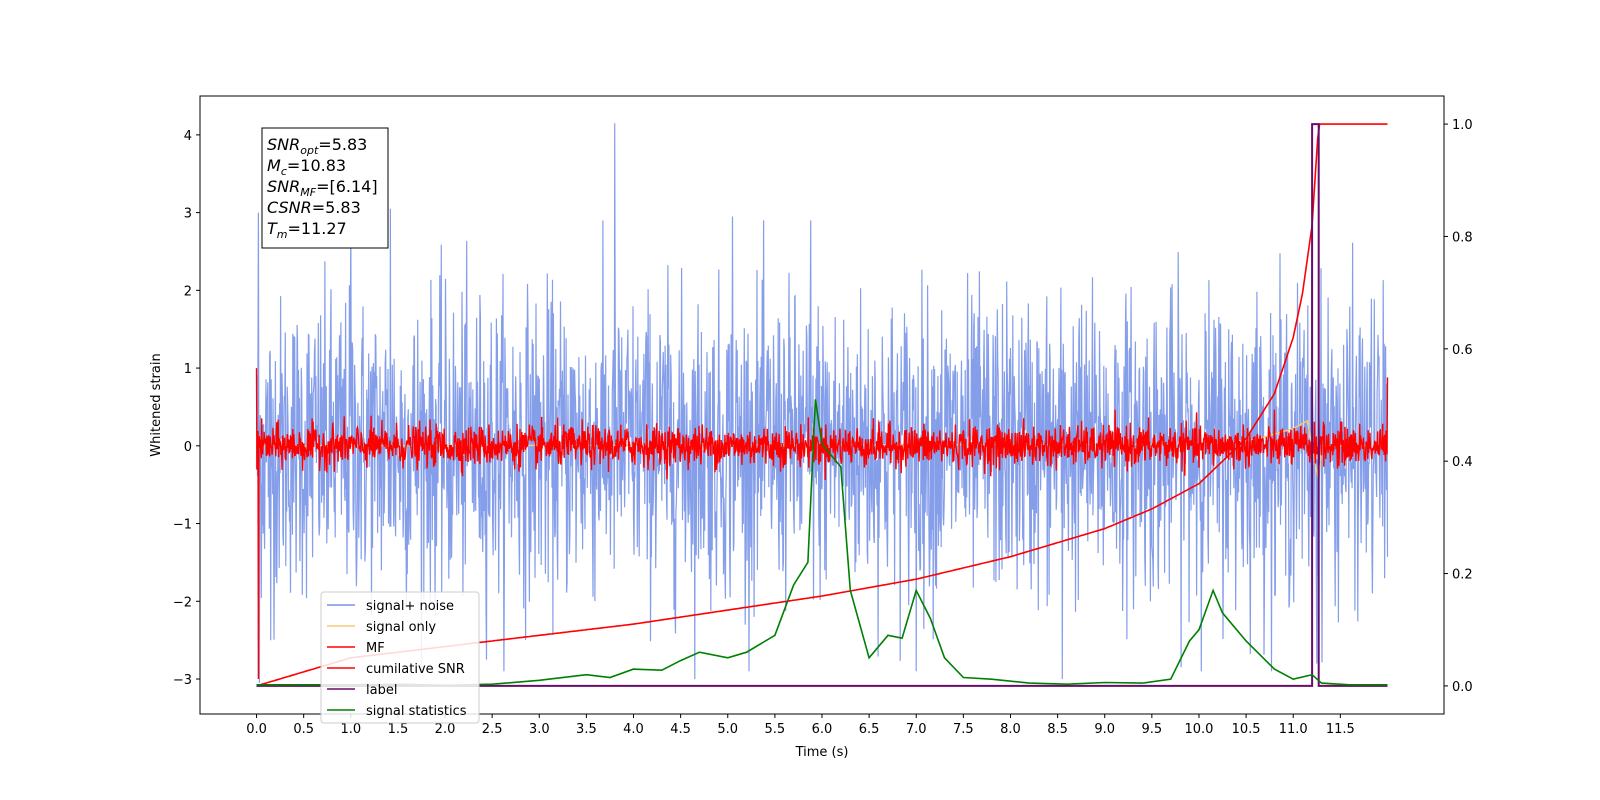 The height and width of the screenshot is (800, 1600). What do you see at coordinates (1152, 729) in the screenshot?
I see `x-tick-label: 9.5` at bounding box center [1152, 729].